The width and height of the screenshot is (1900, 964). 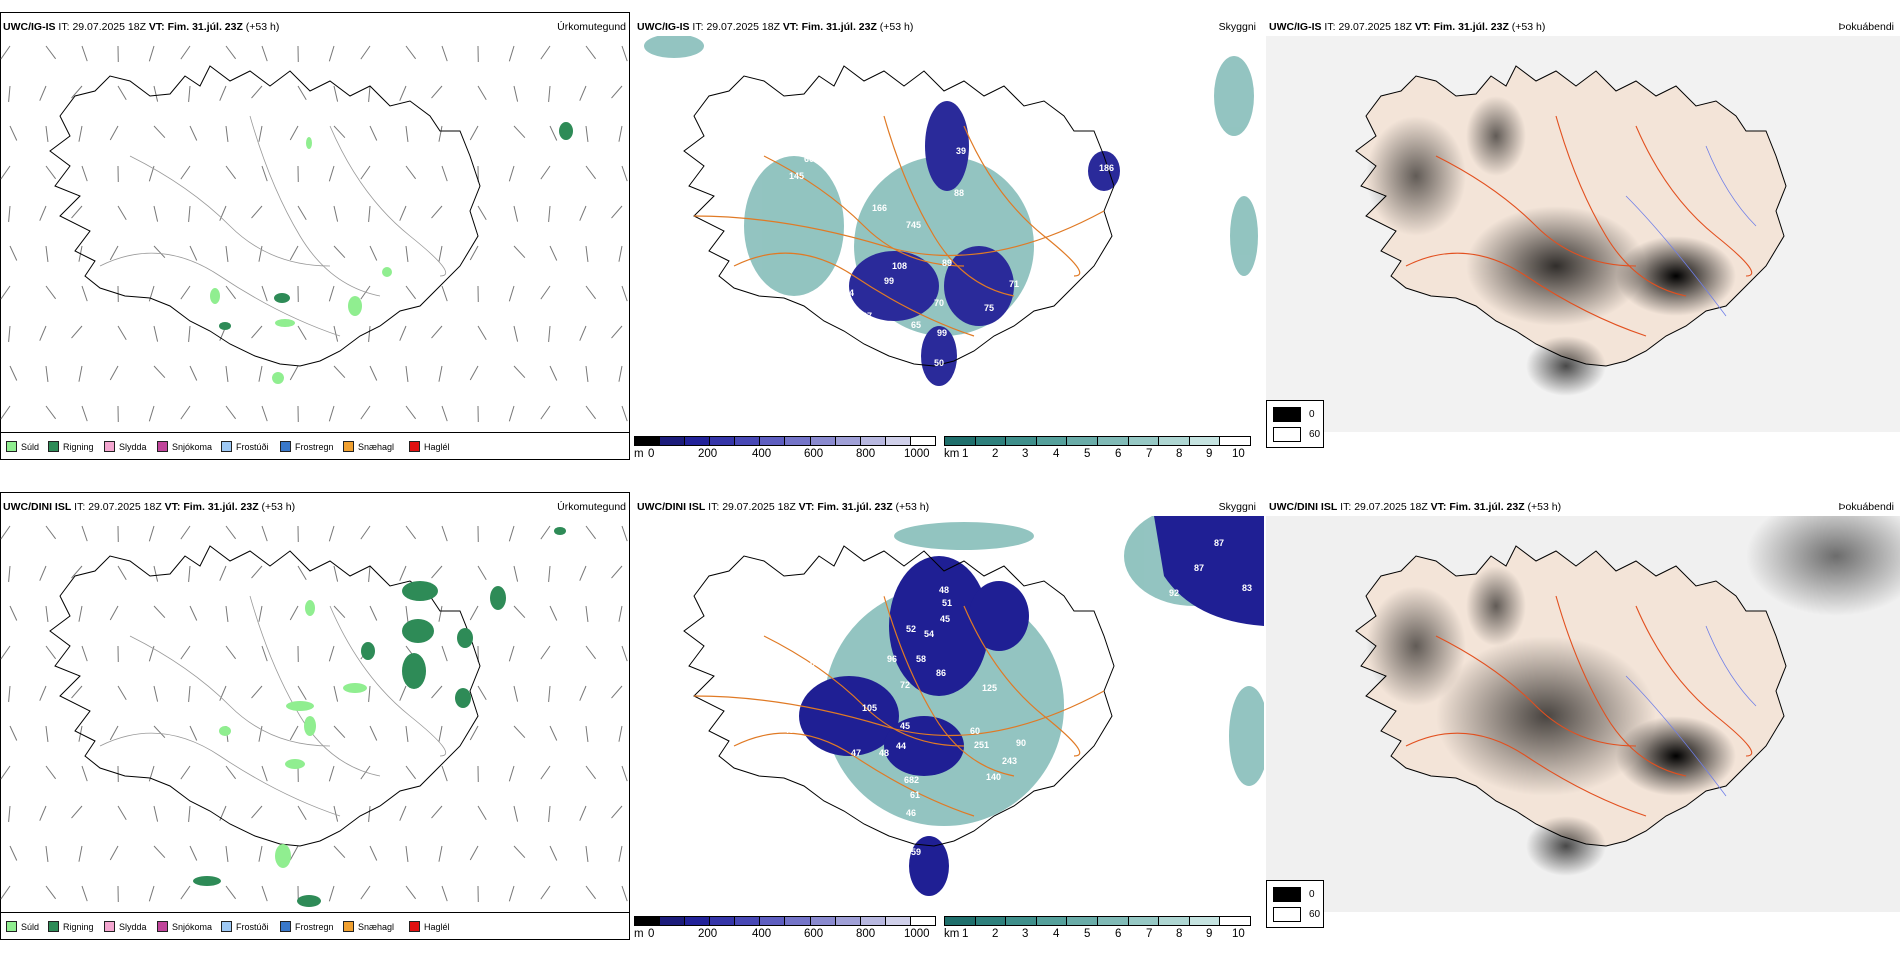 I want to click on fog-legend-label: 60, so click(x=1314, y=914).